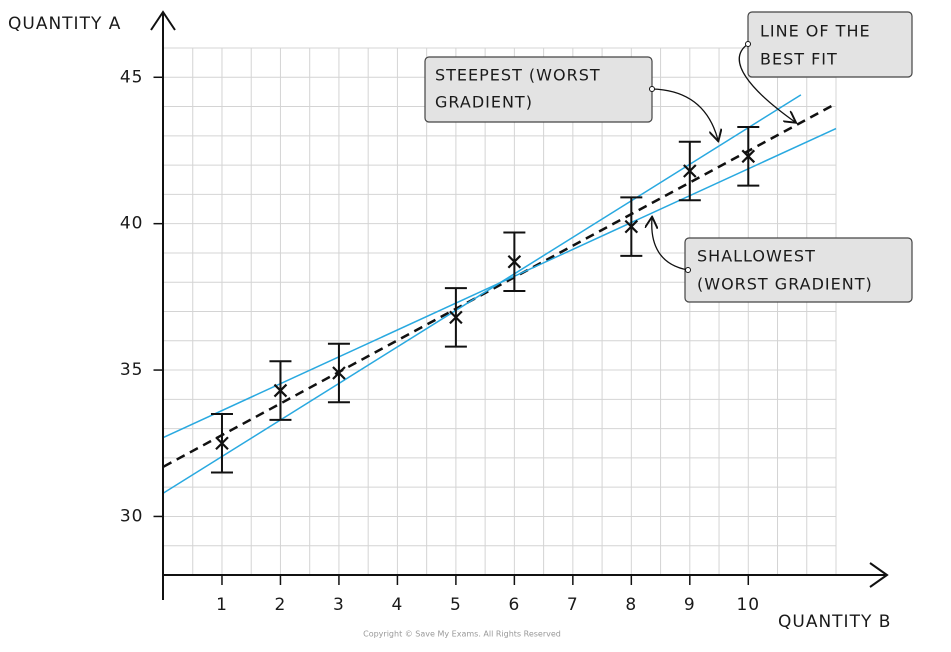 The image size is (951, 652). Describe the element at coordinates (339, 605) in the screenshot. I see `x-tick-label: 3` at that location.